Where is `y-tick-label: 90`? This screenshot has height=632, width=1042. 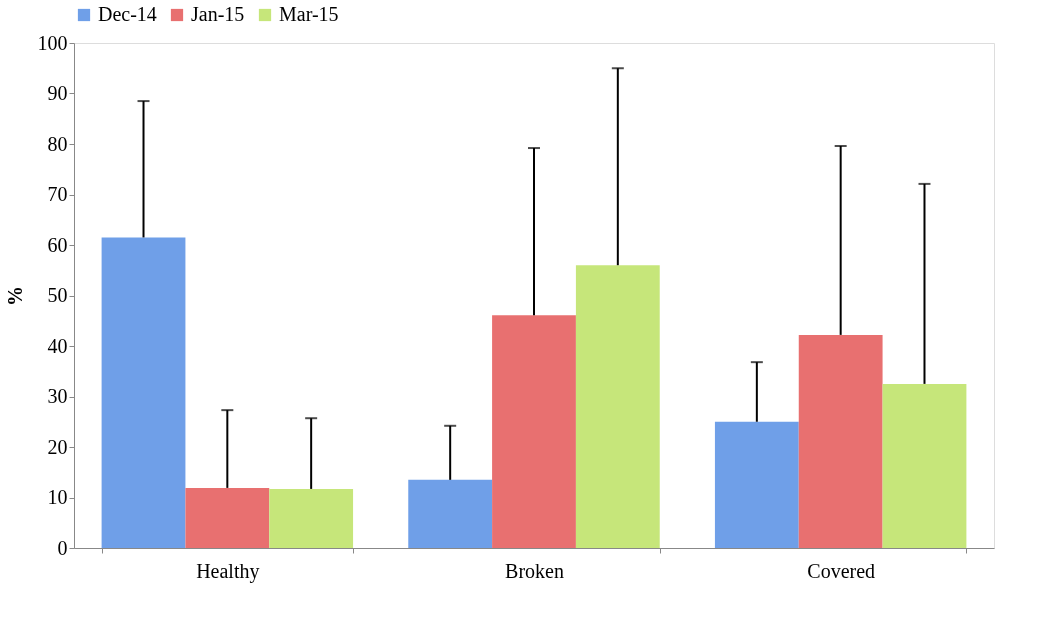 y-tick-label: 90 is located at coordinates (57, 93).